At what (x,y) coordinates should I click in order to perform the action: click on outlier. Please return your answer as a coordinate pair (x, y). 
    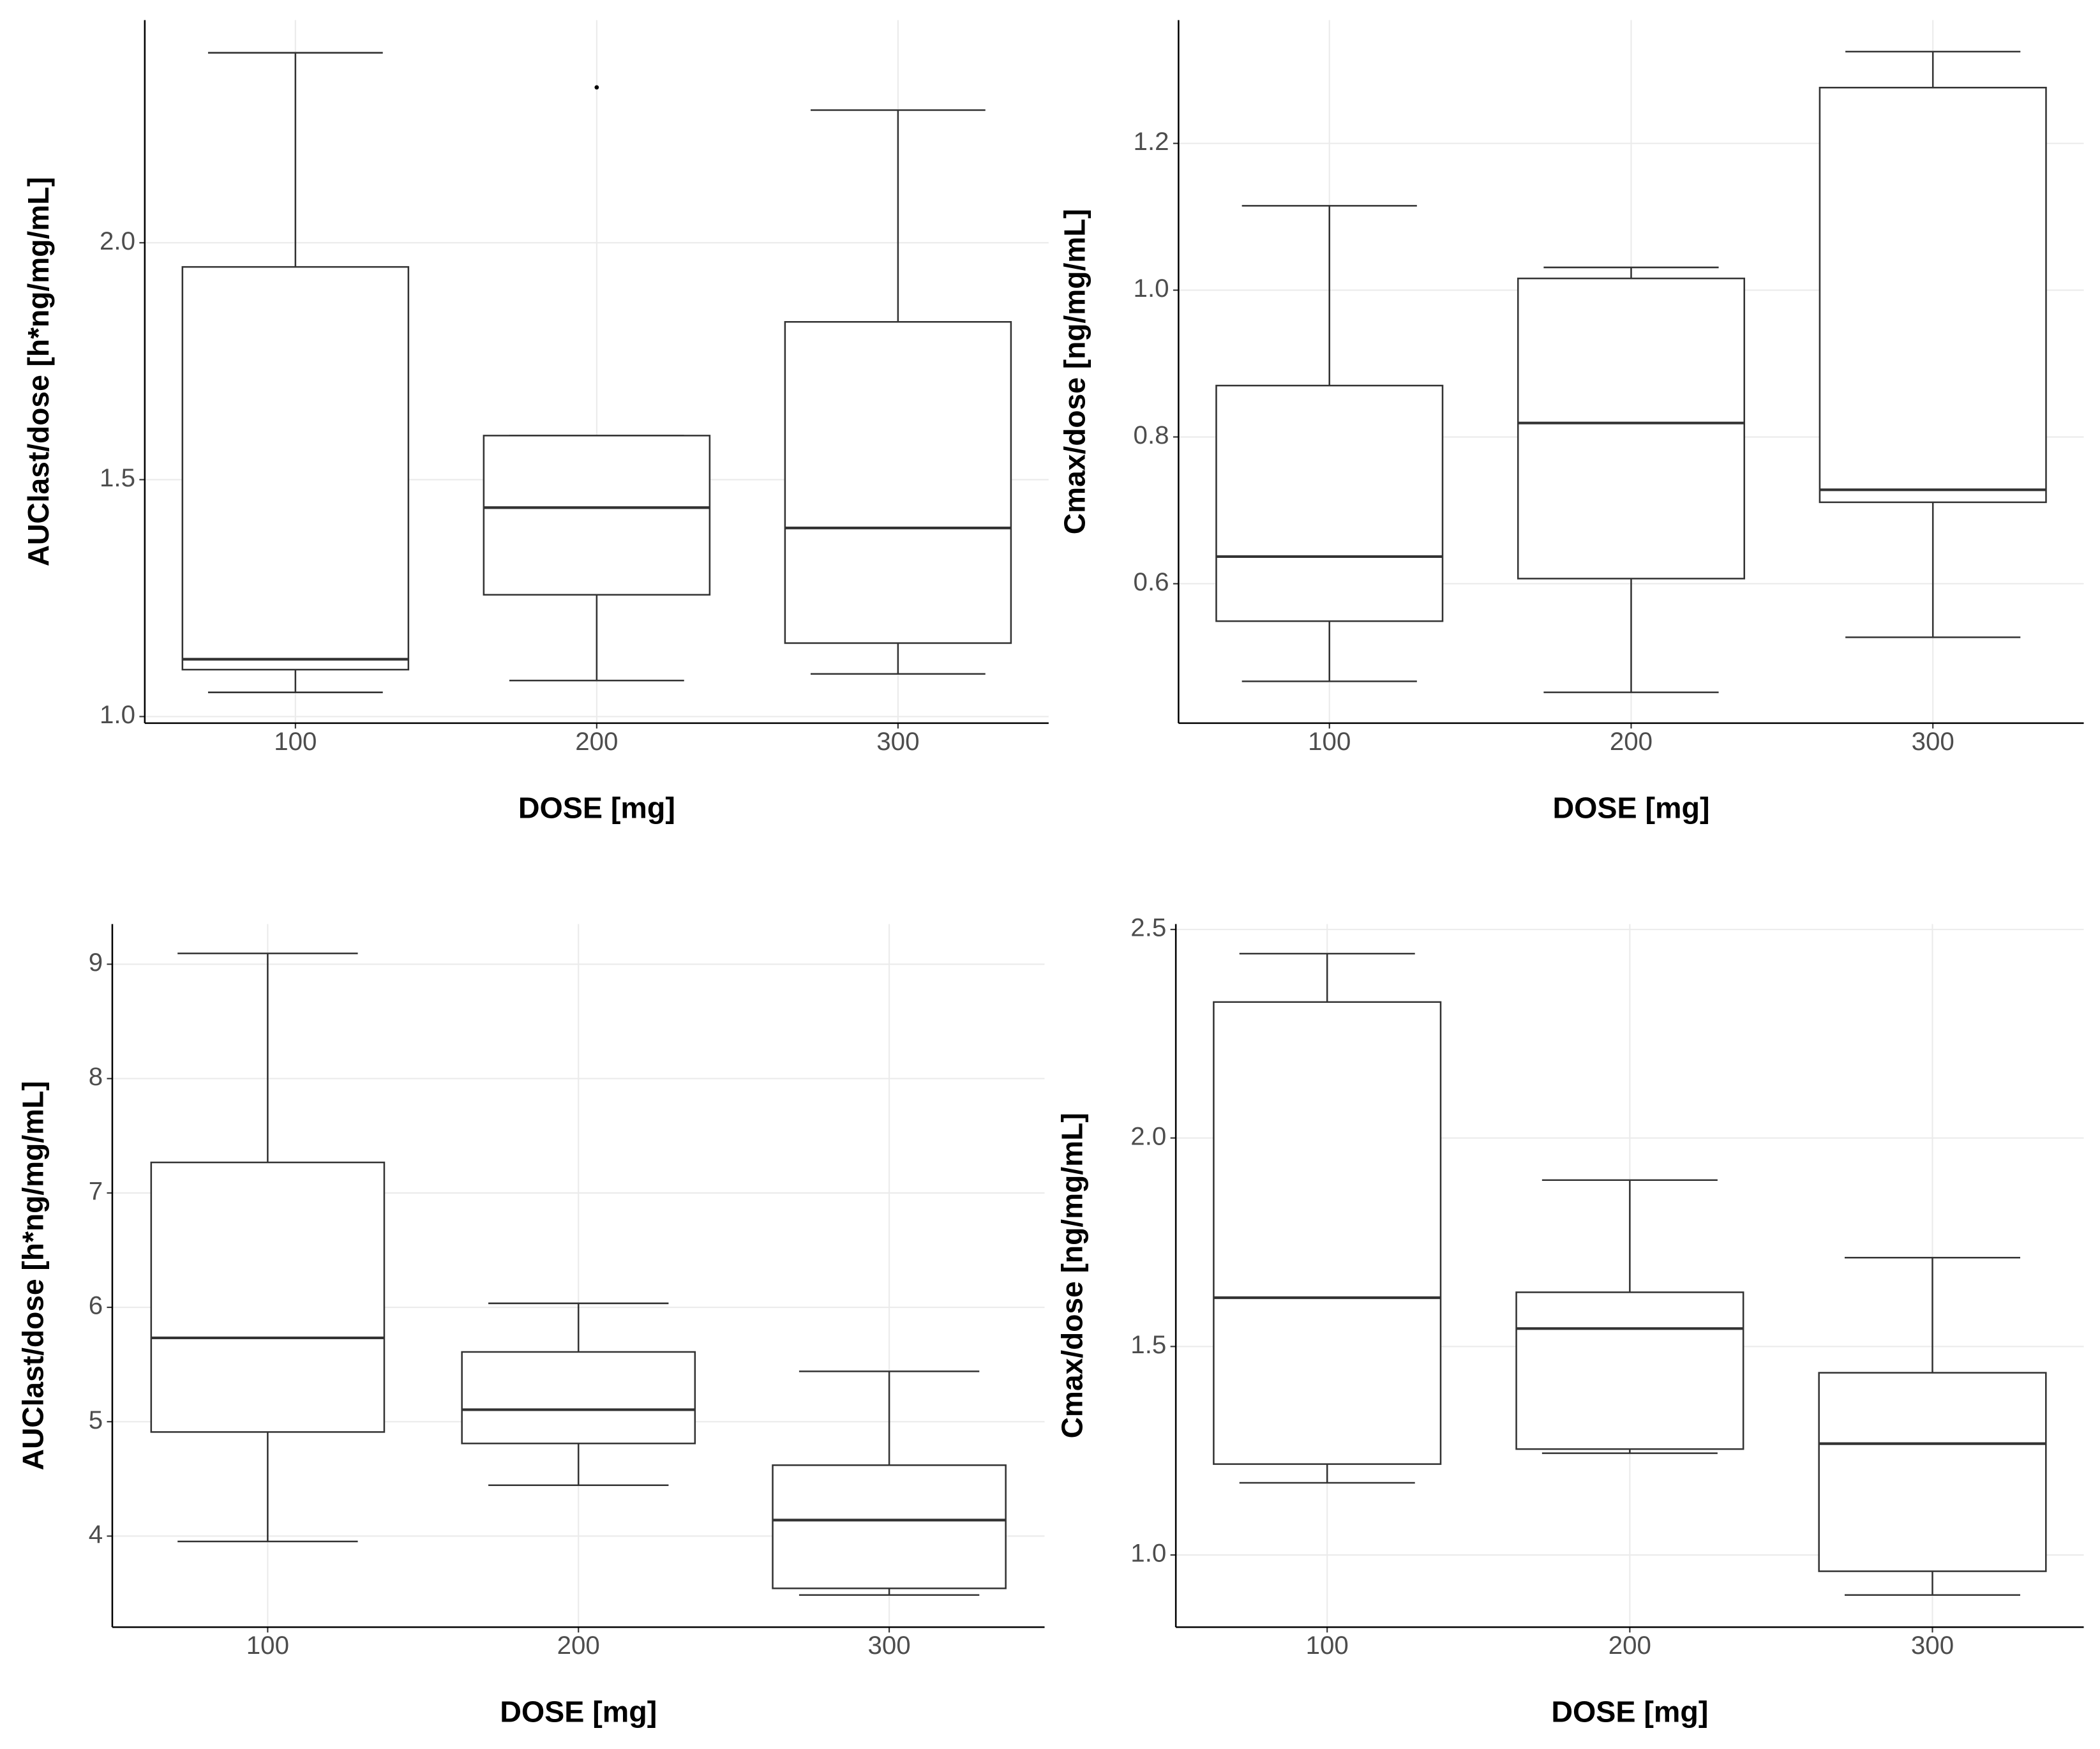
    Looking at the image, I should click on (596, 87).